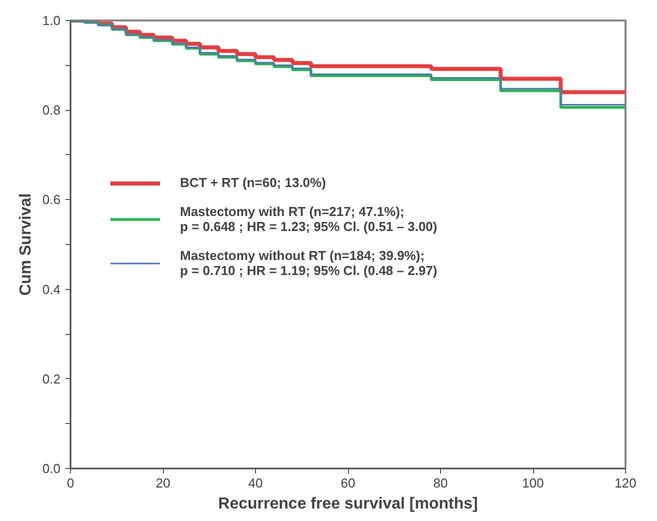 The height and width of the screenshot is (521, 657). I want to click on y-tick-label: 0.6, so click(51, 200).